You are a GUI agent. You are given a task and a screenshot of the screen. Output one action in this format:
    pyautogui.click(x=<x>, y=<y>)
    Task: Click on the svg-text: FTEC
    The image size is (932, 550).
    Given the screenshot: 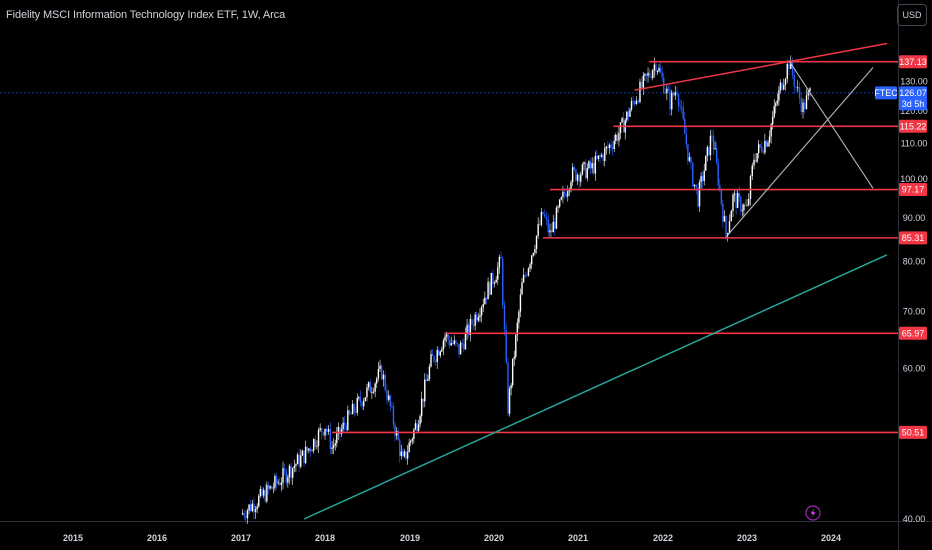 What is the action you would take?
    pyautogui.click(x=886, y=93)
    